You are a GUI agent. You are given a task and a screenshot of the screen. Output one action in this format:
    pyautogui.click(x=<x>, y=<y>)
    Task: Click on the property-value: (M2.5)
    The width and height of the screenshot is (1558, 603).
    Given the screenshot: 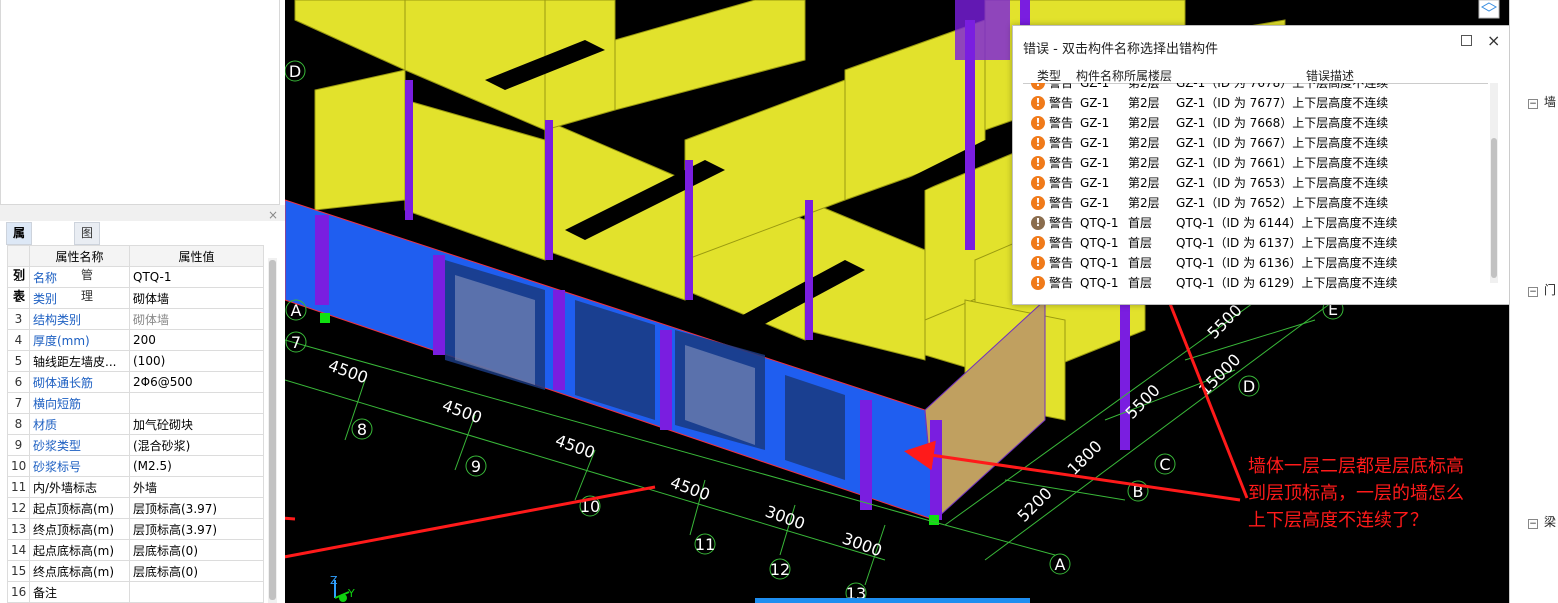 What is the action you would take?
    pyautogui.click(x=196, y=466)
    